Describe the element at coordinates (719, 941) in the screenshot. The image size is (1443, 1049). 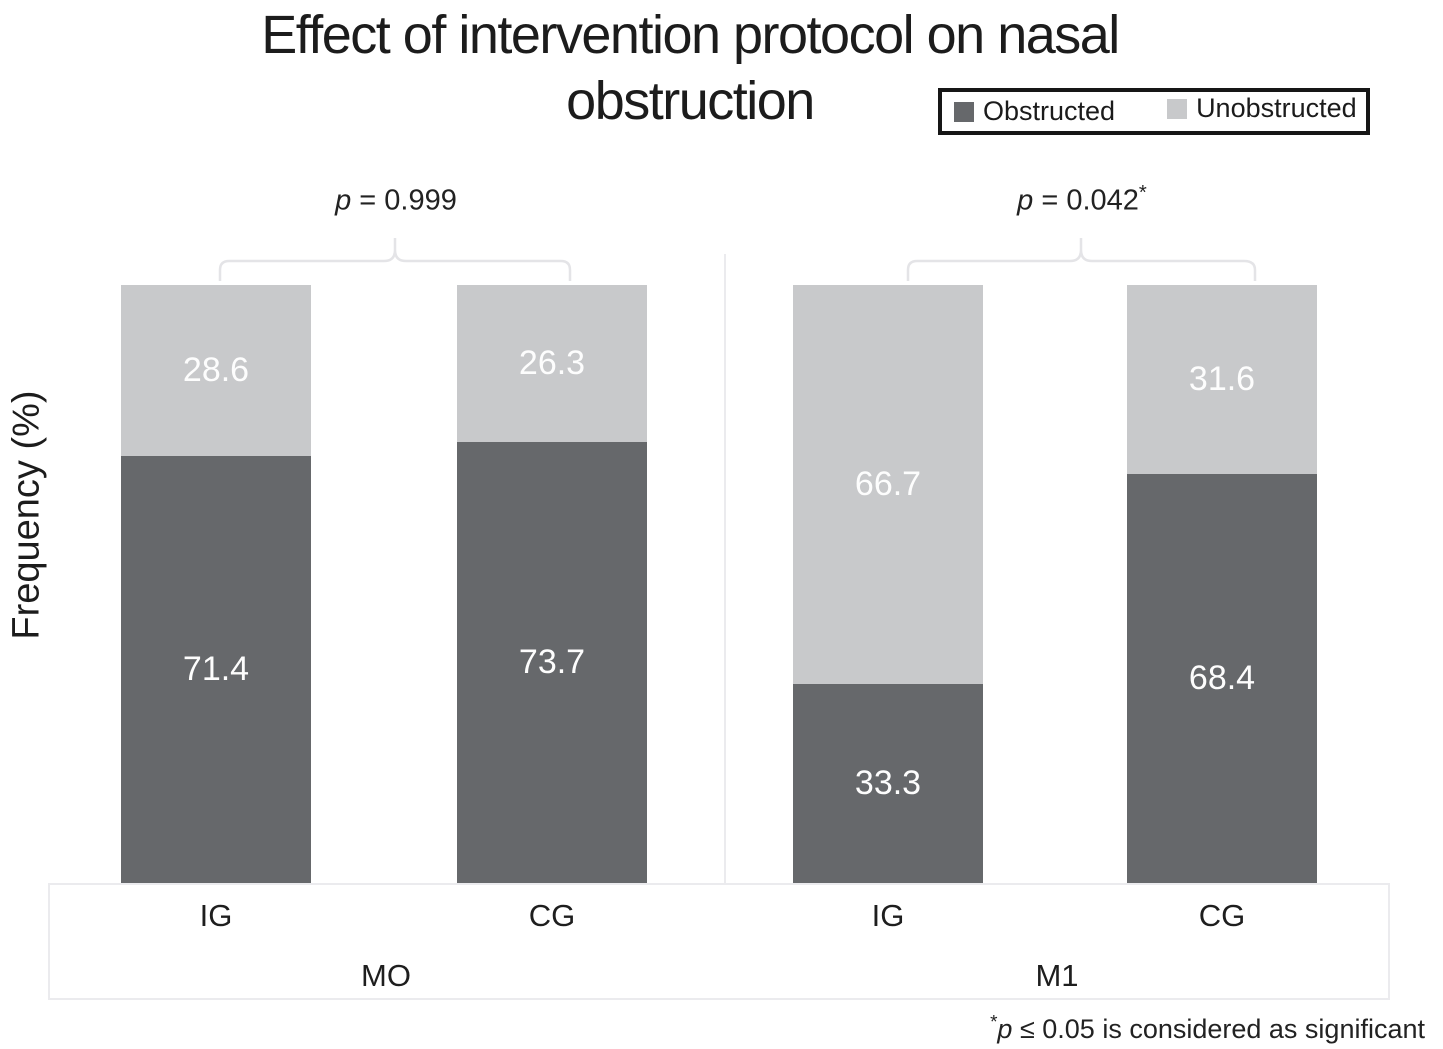
I see `x-axis-box` at that location.